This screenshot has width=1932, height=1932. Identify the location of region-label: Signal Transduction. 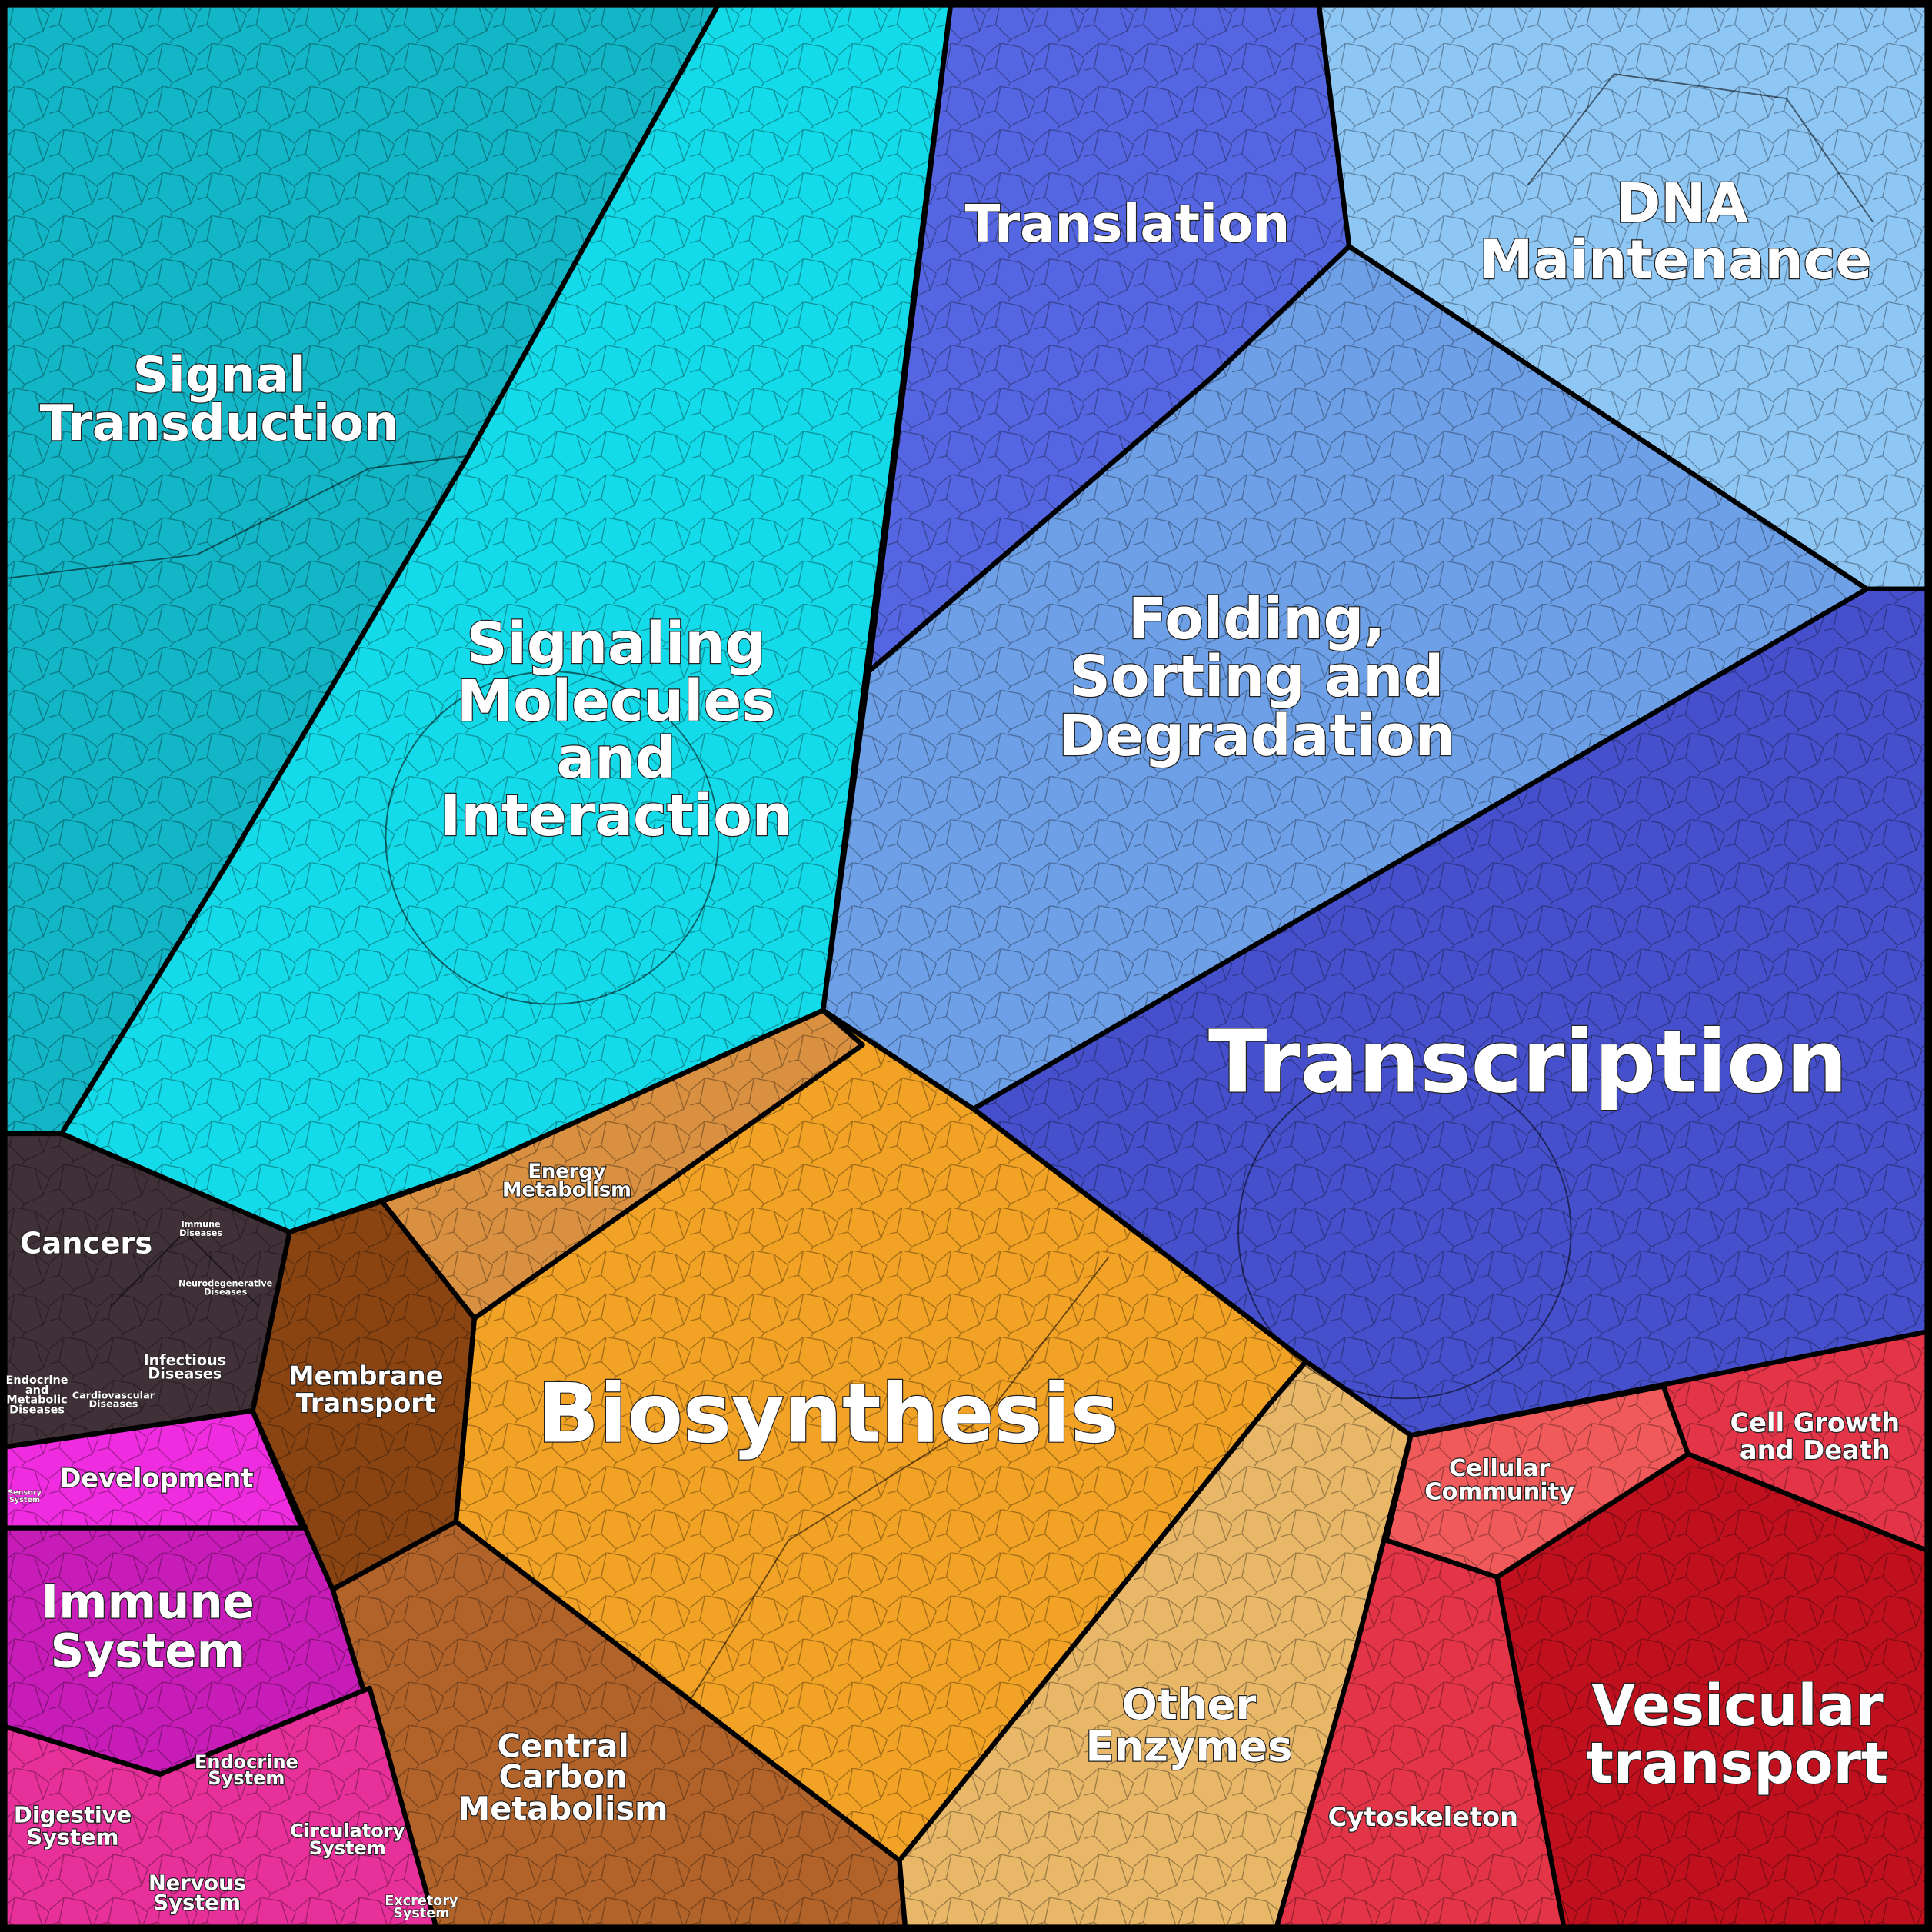
(219, 399).